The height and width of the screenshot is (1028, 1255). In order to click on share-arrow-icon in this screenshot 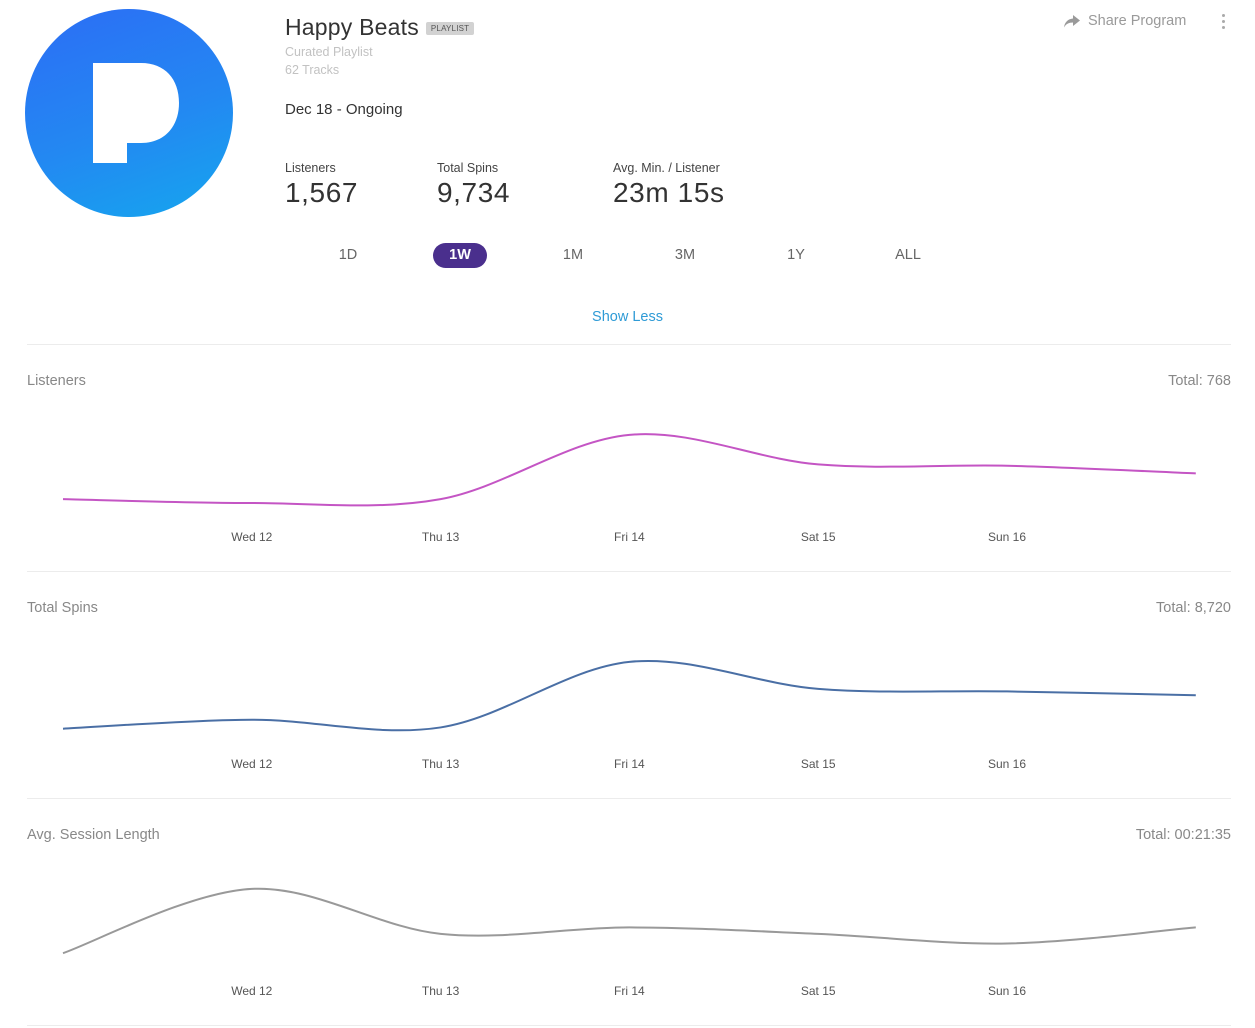, I will do `click(1072, 20)`.